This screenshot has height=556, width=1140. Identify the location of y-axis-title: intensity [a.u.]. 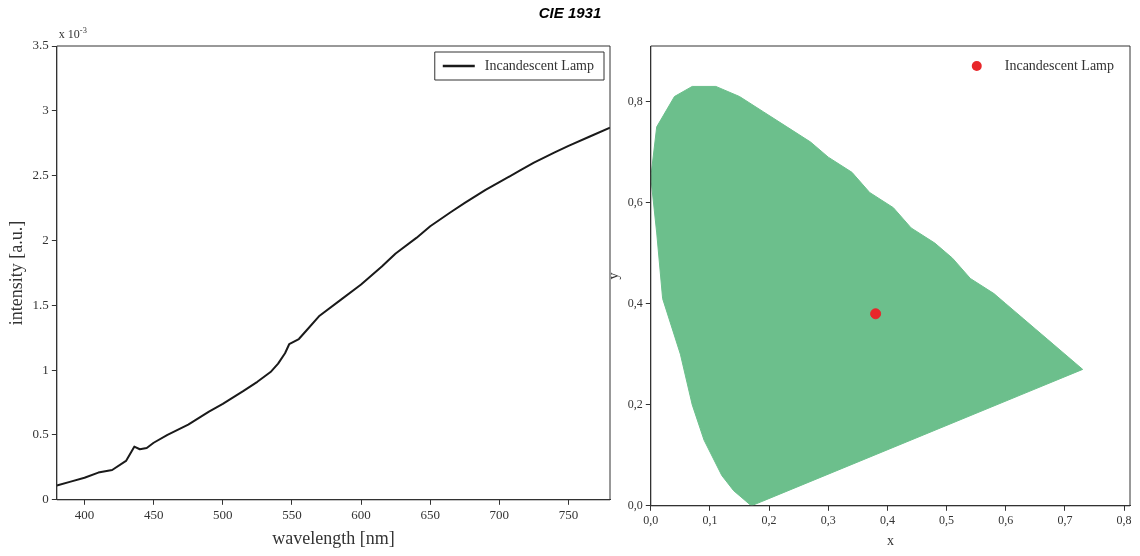
(15, 273).